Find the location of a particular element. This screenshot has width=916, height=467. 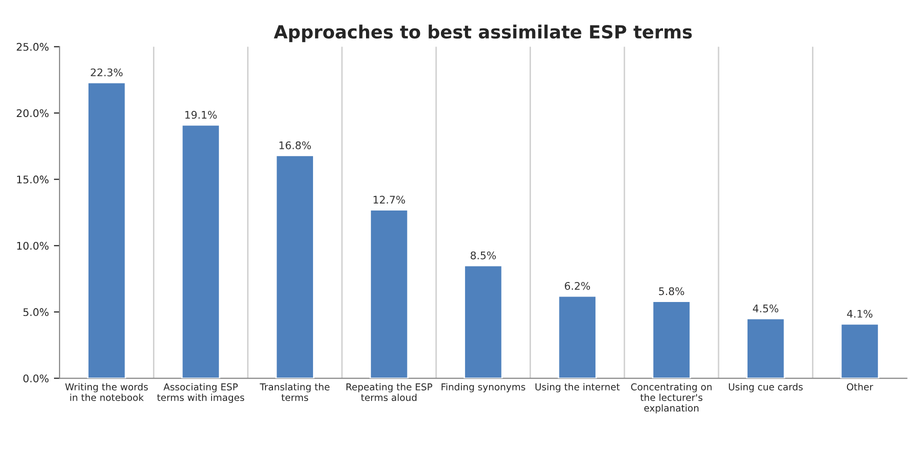

data-label: 8.5% is located at coordinates (483, 255).